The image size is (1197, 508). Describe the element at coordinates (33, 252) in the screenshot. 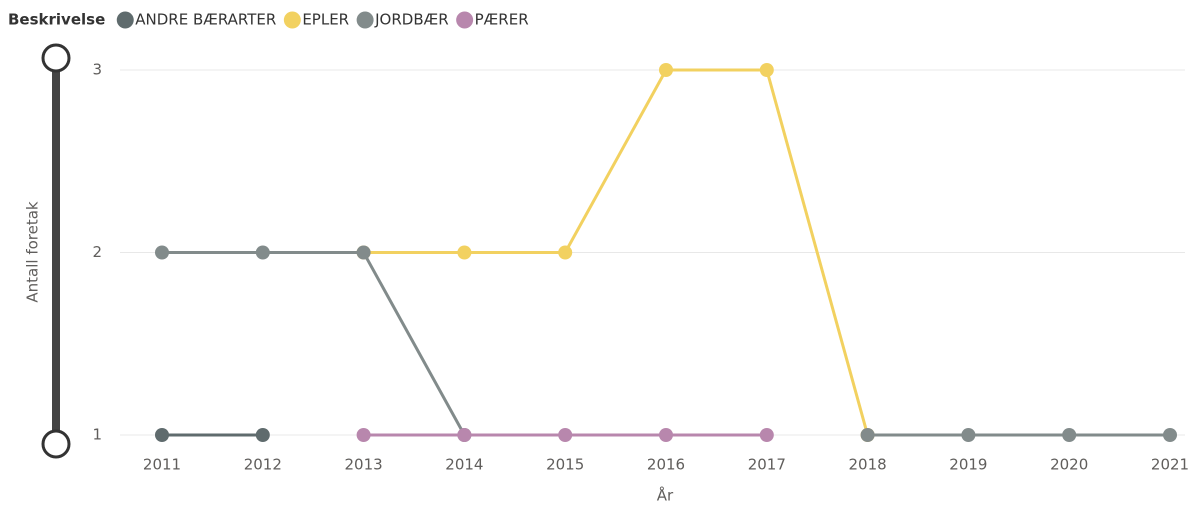

I see `y-axis-title: Antall foretak` at that location.